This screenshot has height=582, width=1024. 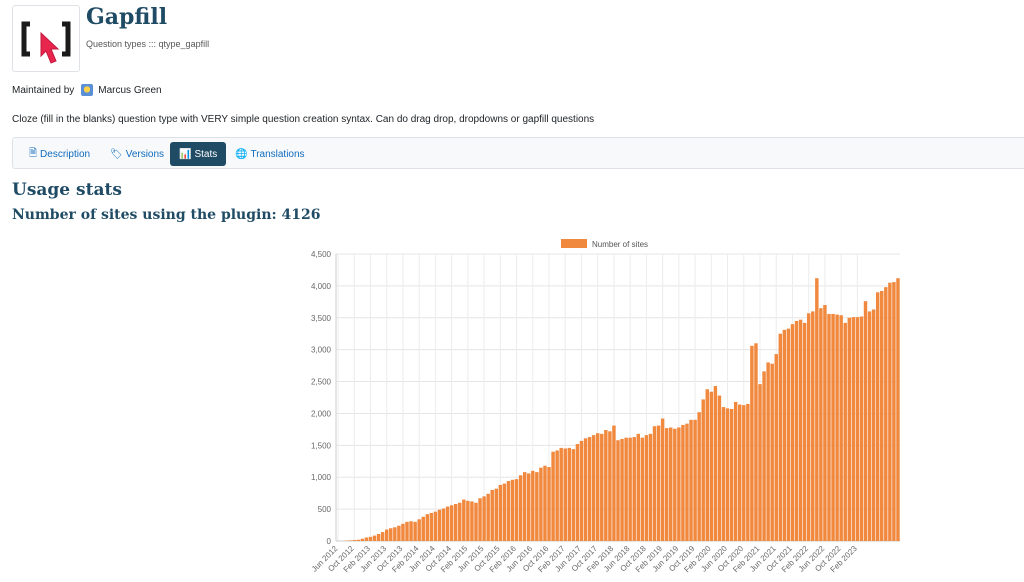 I want to click on legend-swatch, so click(x=574, y=243).